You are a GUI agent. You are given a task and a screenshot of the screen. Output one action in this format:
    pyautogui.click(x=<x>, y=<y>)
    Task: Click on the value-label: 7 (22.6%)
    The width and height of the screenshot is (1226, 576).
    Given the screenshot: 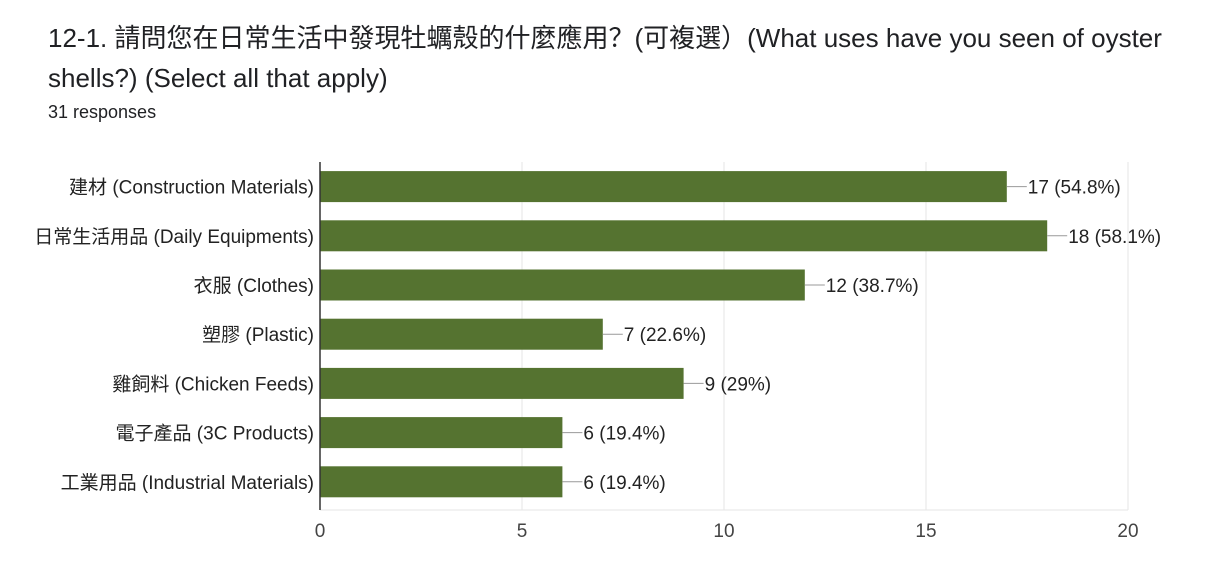 What is the action you would take?
    pyautogui.click(x=665, y=335)
    